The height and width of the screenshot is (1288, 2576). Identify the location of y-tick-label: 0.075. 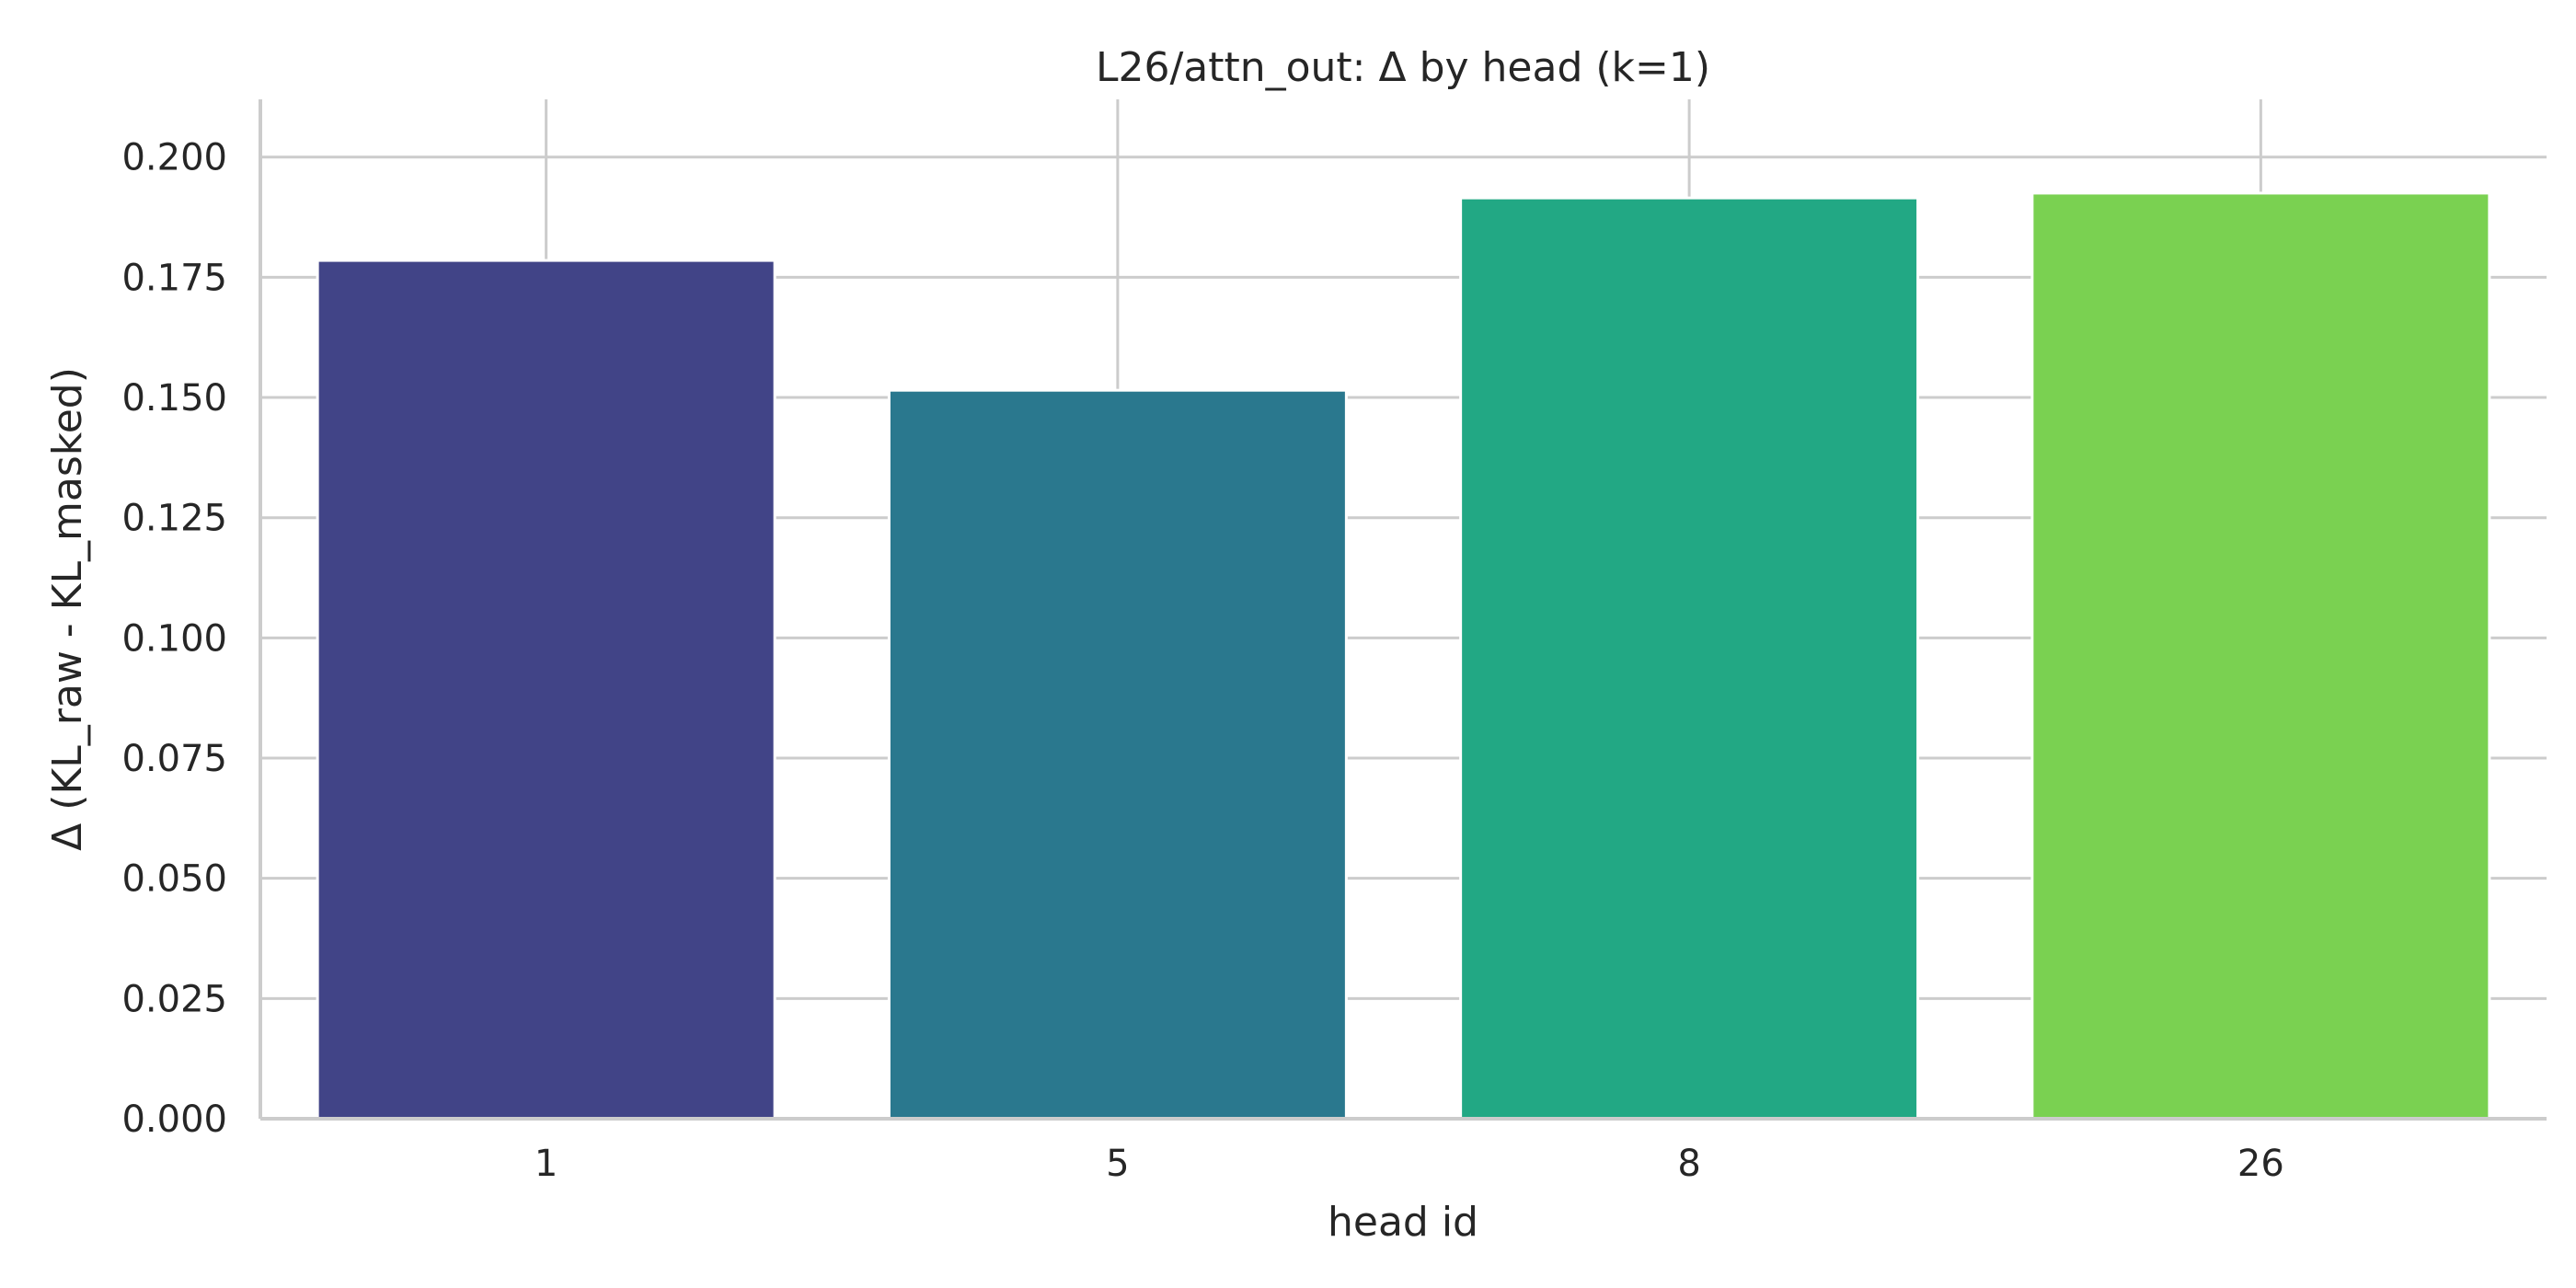
(174, 759).